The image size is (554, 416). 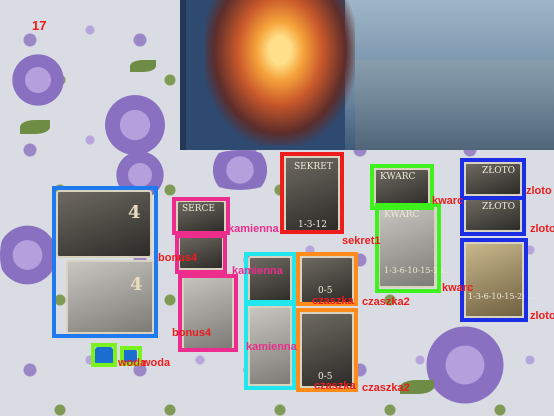 I want to click on card-sekret: SEKRET 1-3-12, so click(x=312, y=194).